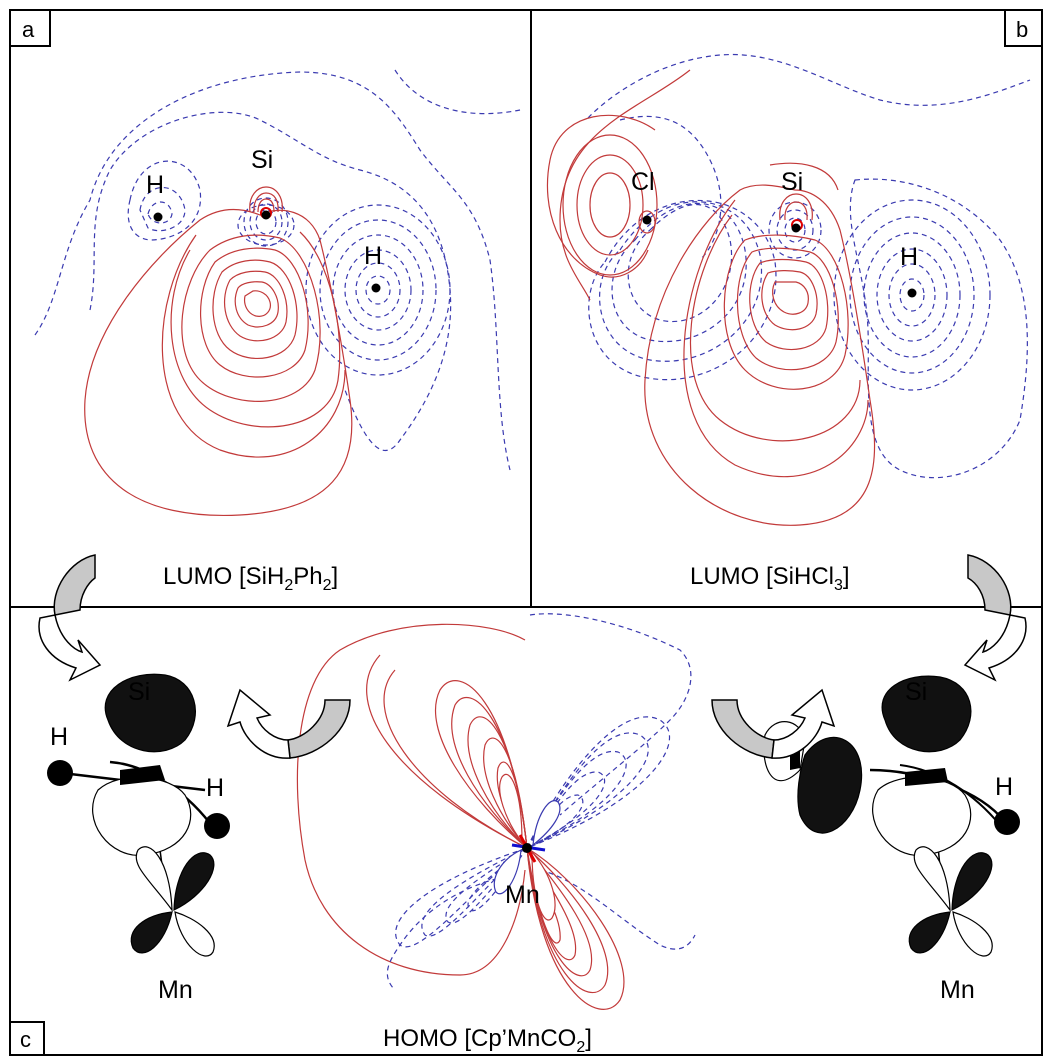 This screenshot has height=1057, width=1044. Describe the element at coordinates (916, 692) in the screenshot. I see `right-schematic-si-label: Si` at that location.